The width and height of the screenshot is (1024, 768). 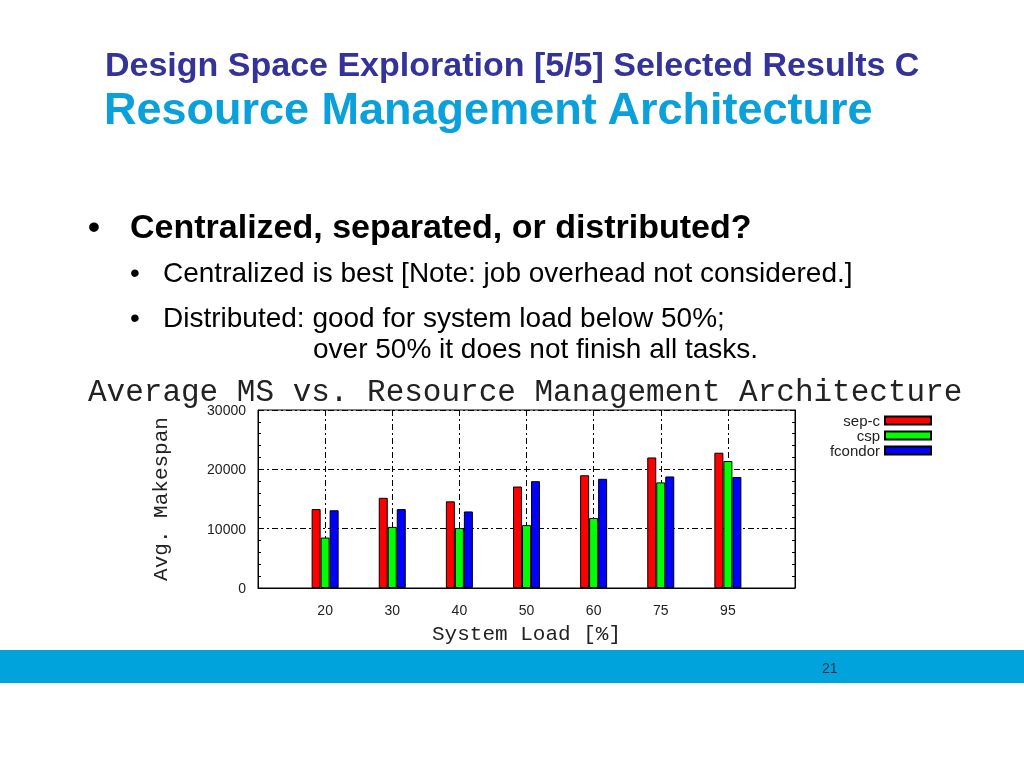 I want to click on text: • Distributed: good for system load below 50%; over 50% it does not finish all tasks., so click(x=444, y=333).